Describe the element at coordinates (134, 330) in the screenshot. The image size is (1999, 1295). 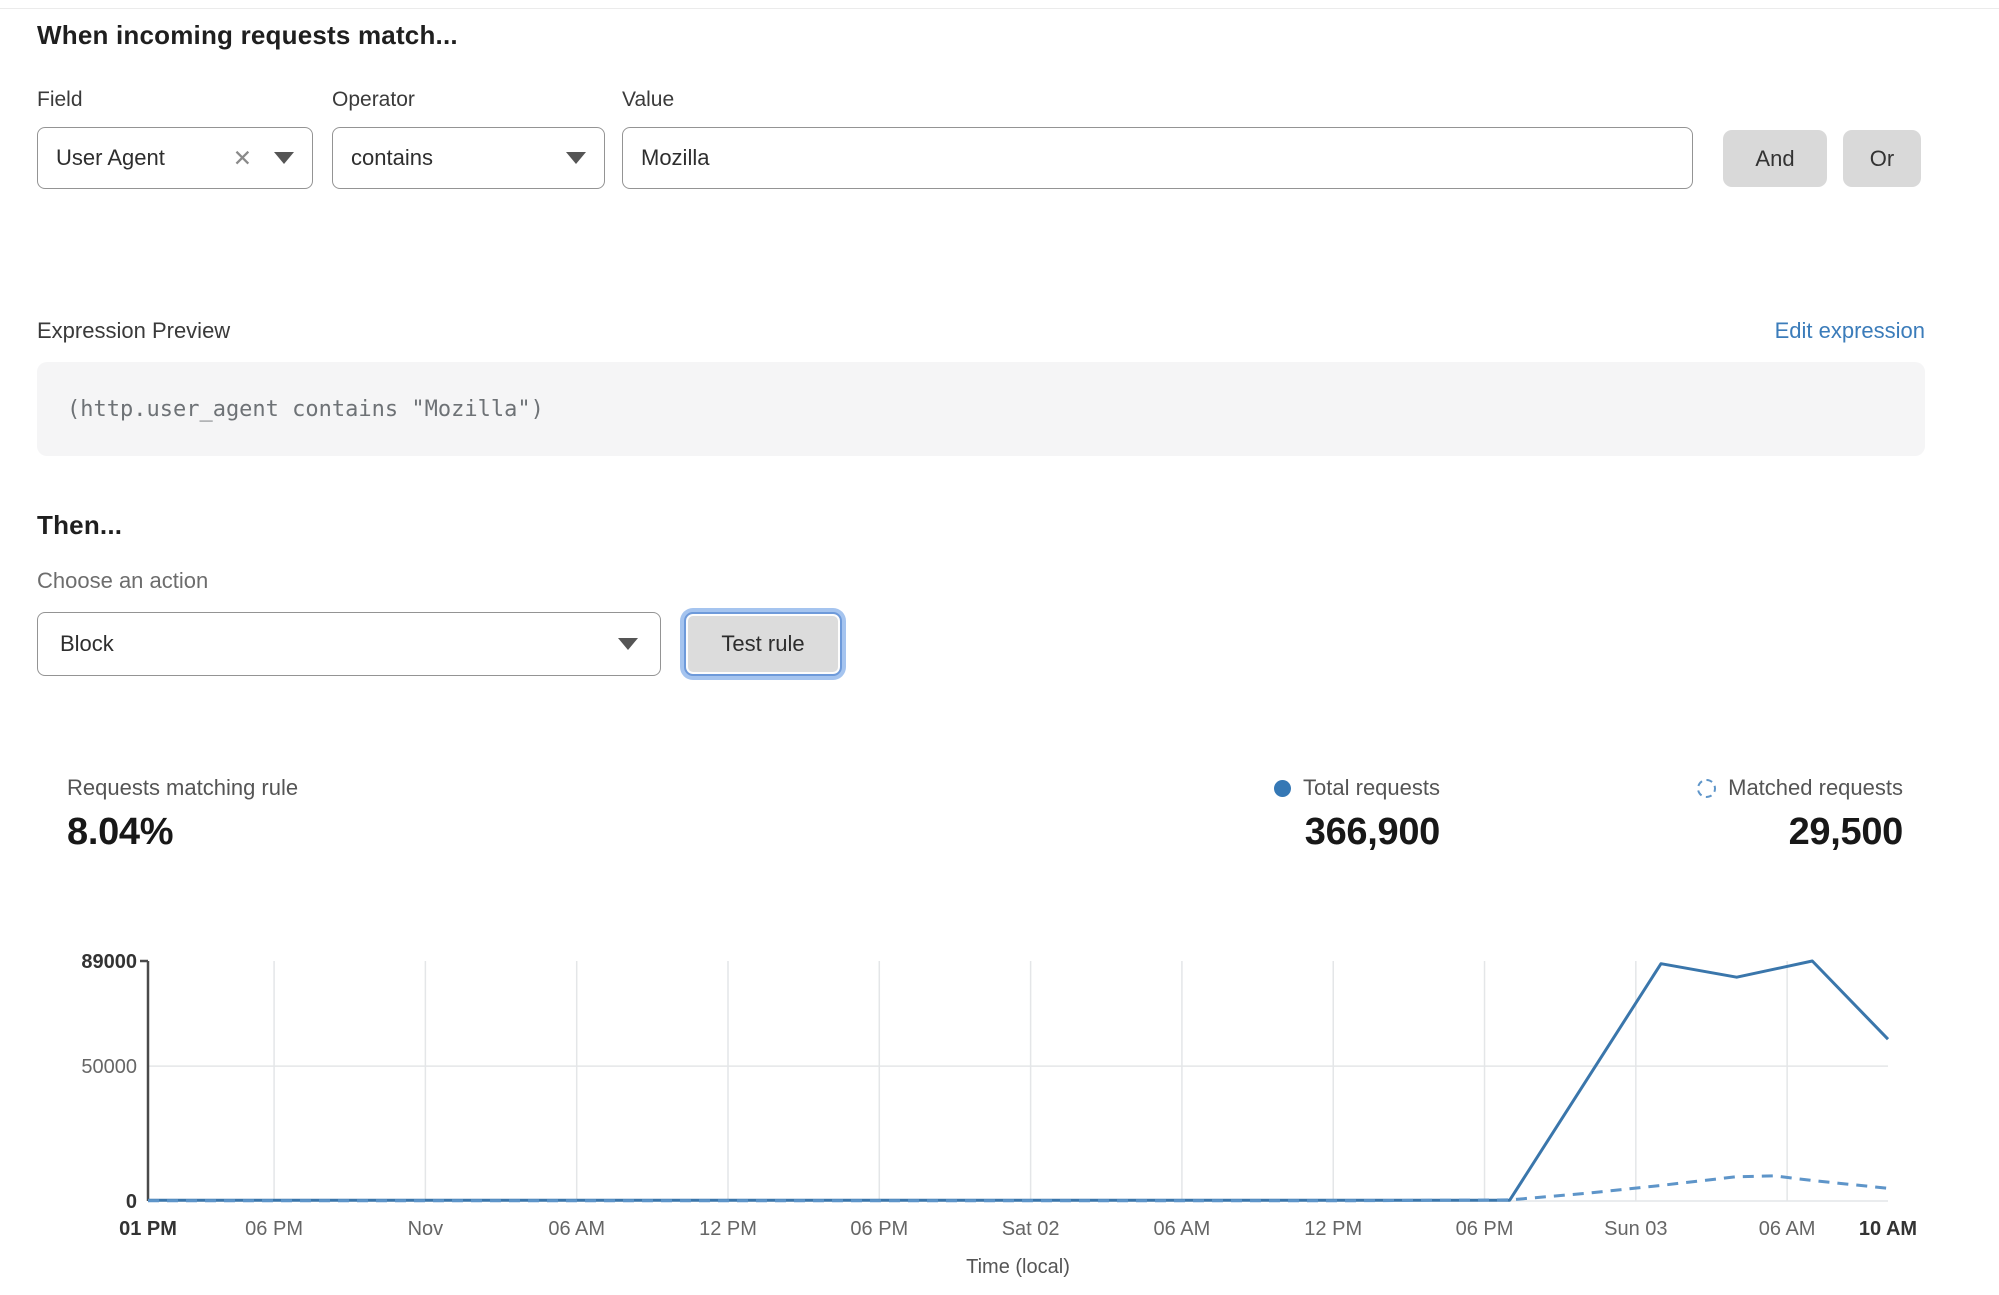
I see `expression-preview-label: Expression Preview` at that location.